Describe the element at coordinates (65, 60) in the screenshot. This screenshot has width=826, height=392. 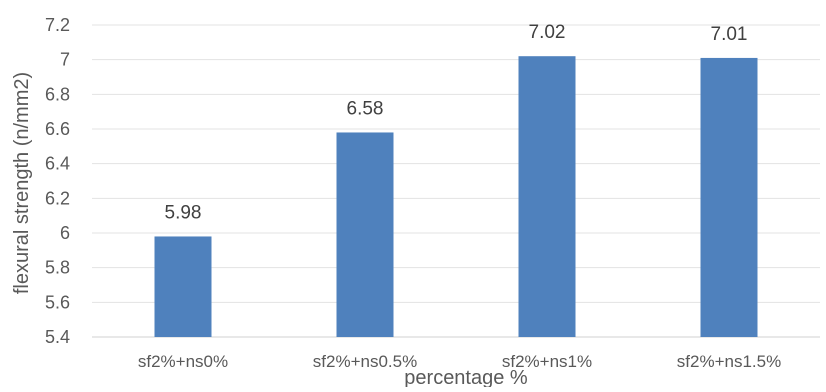
I see `y-tick-label: 7` at that location.